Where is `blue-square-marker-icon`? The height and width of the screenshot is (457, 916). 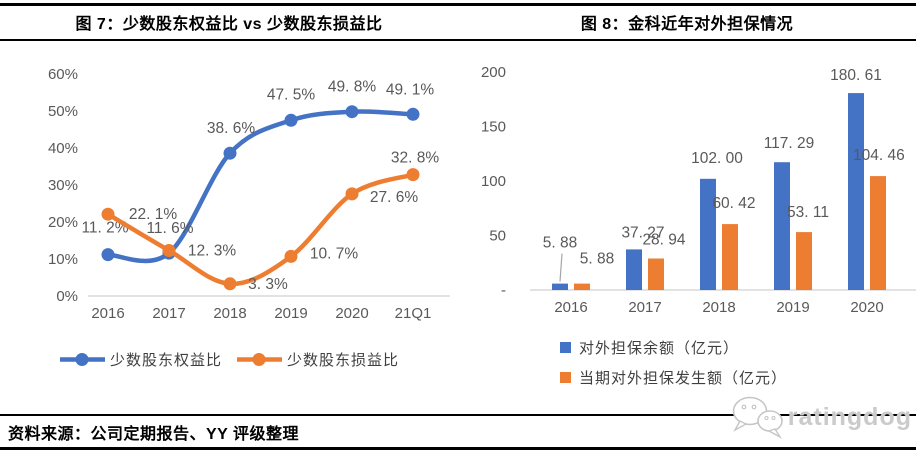 blue-square-marker-icon is located at coordinates (565, 347).